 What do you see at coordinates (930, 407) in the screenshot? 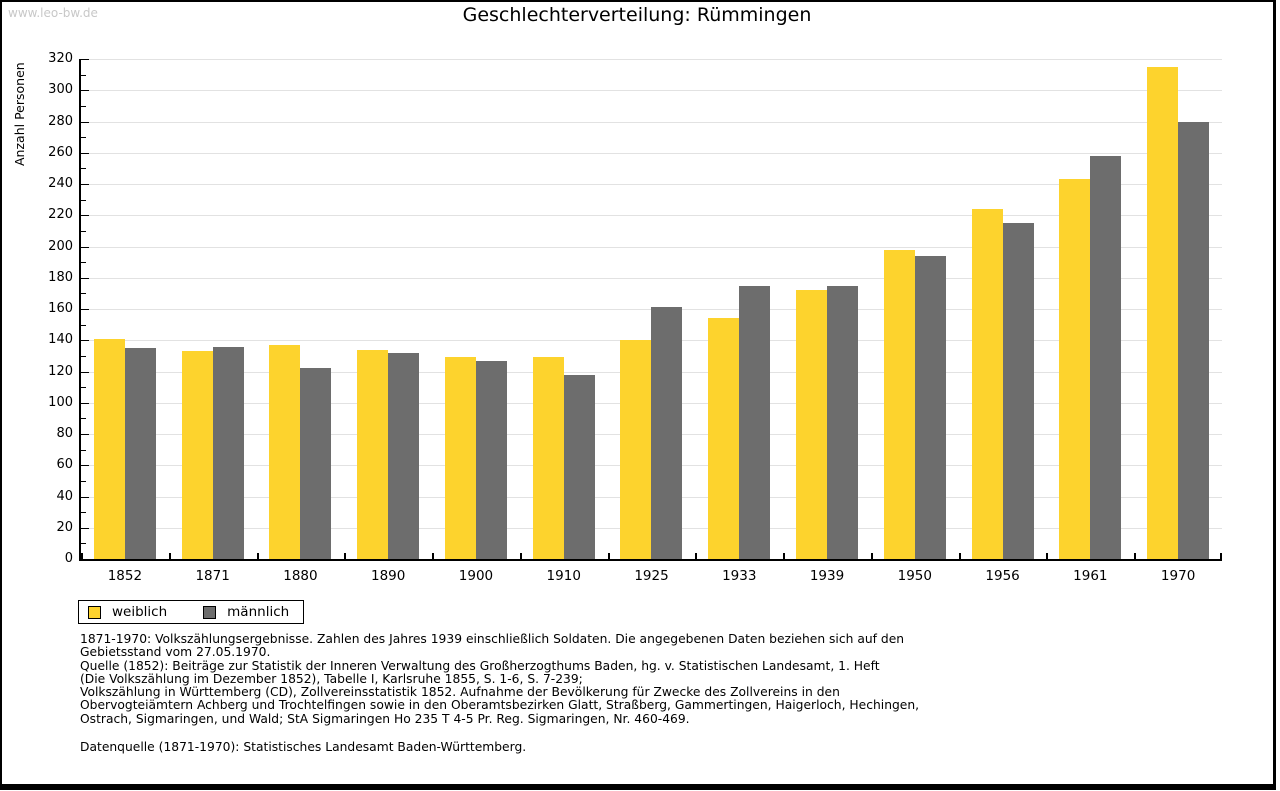
I see `bar-männlich-1950` at bounding box center [930, 407].